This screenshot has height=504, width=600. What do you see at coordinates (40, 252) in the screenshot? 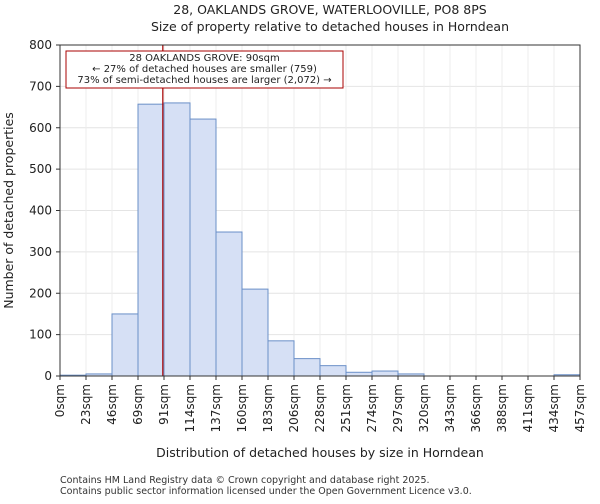
I see `y-tick-label: 300` at bounding box center [40, 252].